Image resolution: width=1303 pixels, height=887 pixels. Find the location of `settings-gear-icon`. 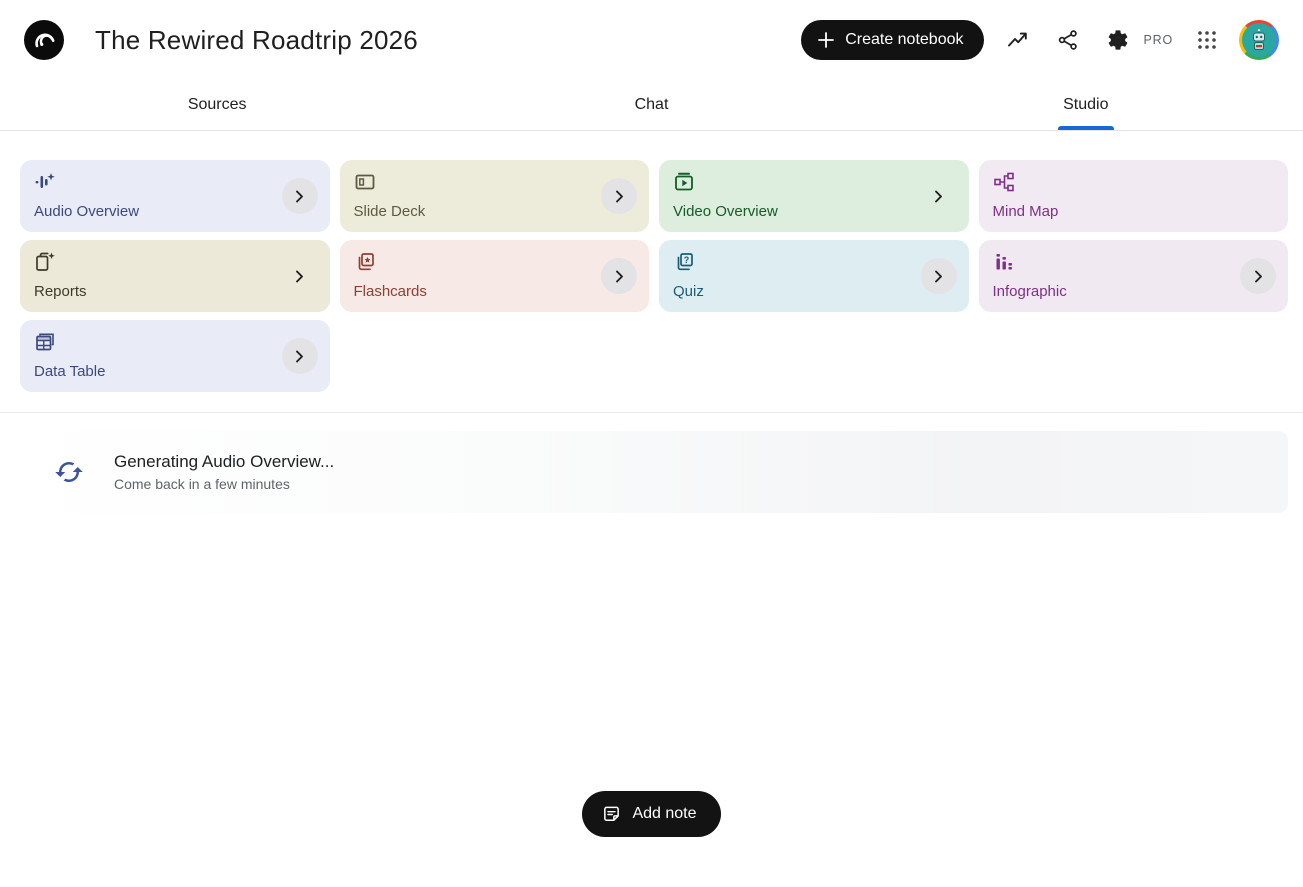

settings-gear-icon is located at coordinates (1118, 40).